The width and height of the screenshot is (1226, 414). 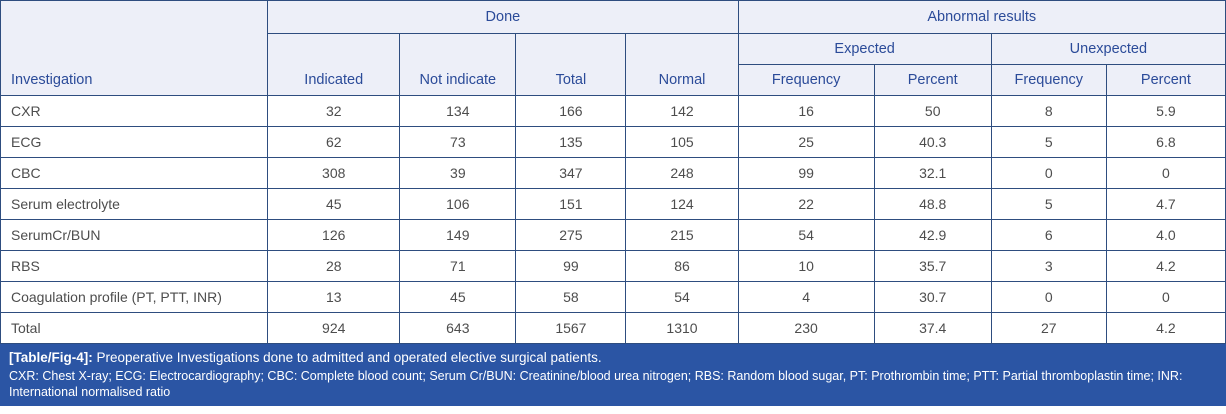 What do you see at coordinates (134, 142) in the screenshot?
I see `row-label-cell: ECG` at bounding box center [134, 142].